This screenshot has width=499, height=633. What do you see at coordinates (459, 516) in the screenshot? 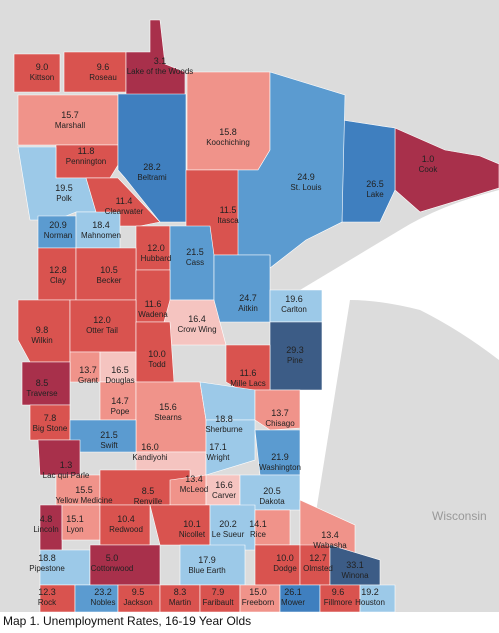
I see `wisconsin-label: Wisconsin` at bounding box center [459, 516].